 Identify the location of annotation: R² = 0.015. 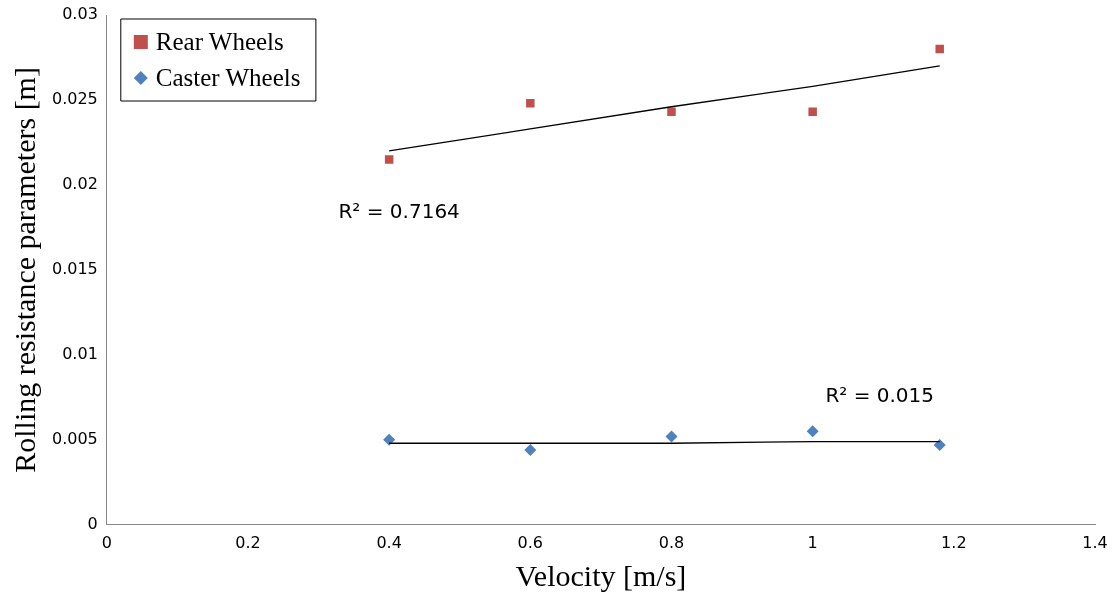
(880, 394).